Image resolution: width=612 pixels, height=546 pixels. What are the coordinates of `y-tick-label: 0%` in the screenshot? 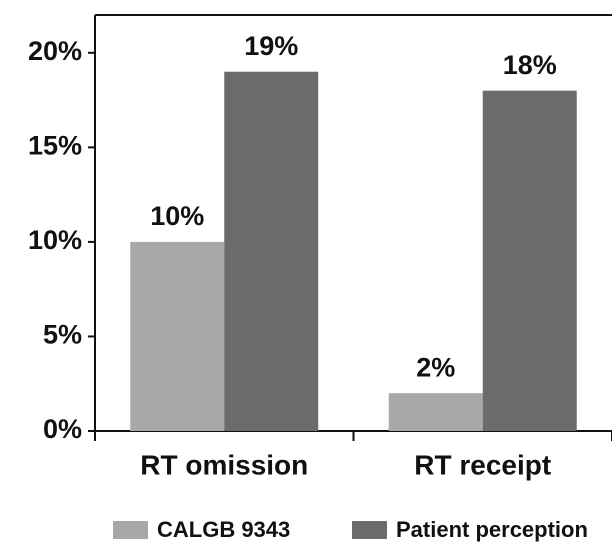 It's located at (62, 429).